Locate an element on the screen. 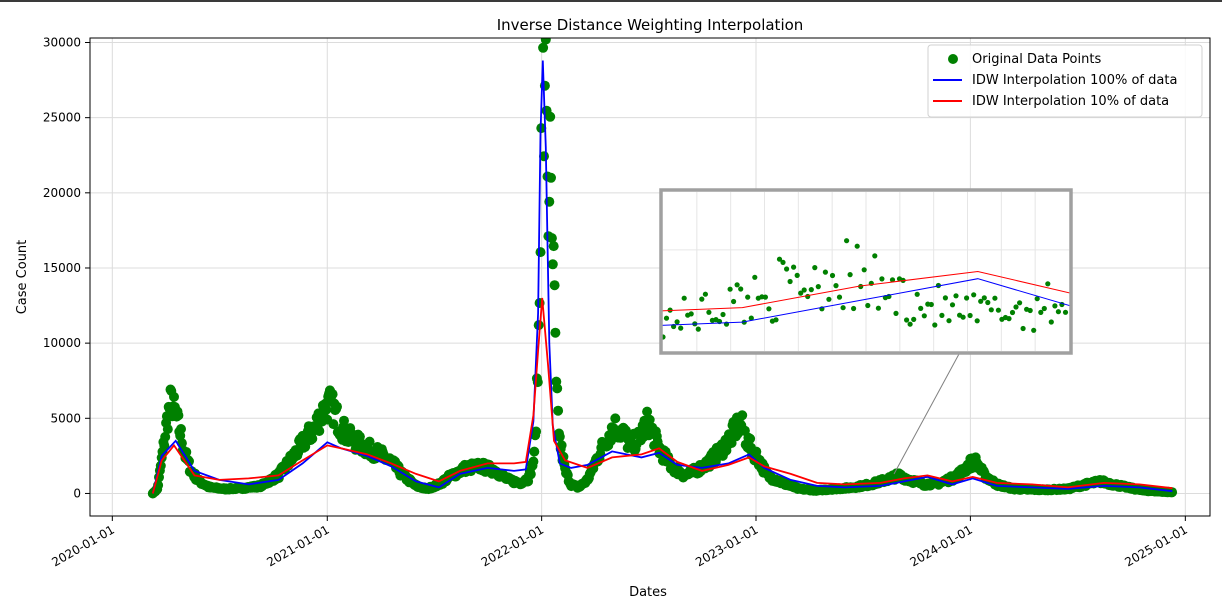  y-axis-ticks: 0 5000 10000 15000 20000 25000 30000 is located at coordinates (66, 268).